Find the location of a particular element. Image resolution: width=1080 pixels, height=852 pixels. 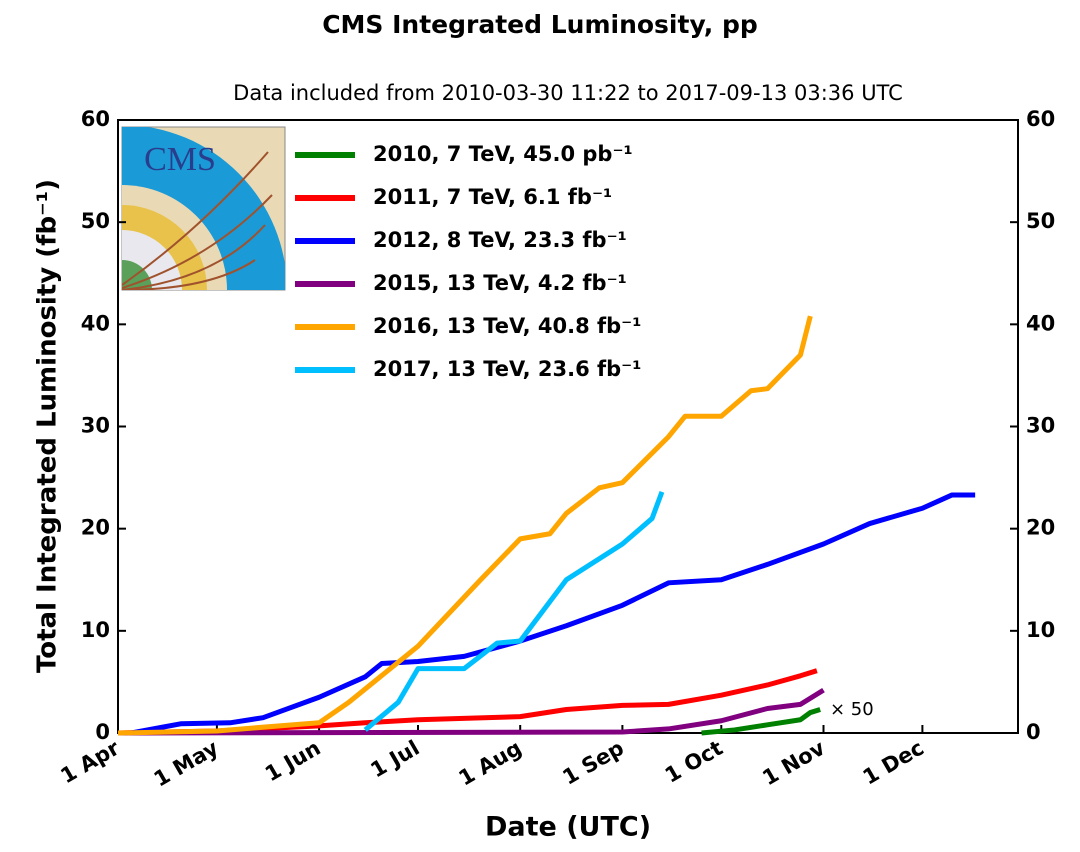

y2-tick-label: 30 is located at coordinates (1040, 426).